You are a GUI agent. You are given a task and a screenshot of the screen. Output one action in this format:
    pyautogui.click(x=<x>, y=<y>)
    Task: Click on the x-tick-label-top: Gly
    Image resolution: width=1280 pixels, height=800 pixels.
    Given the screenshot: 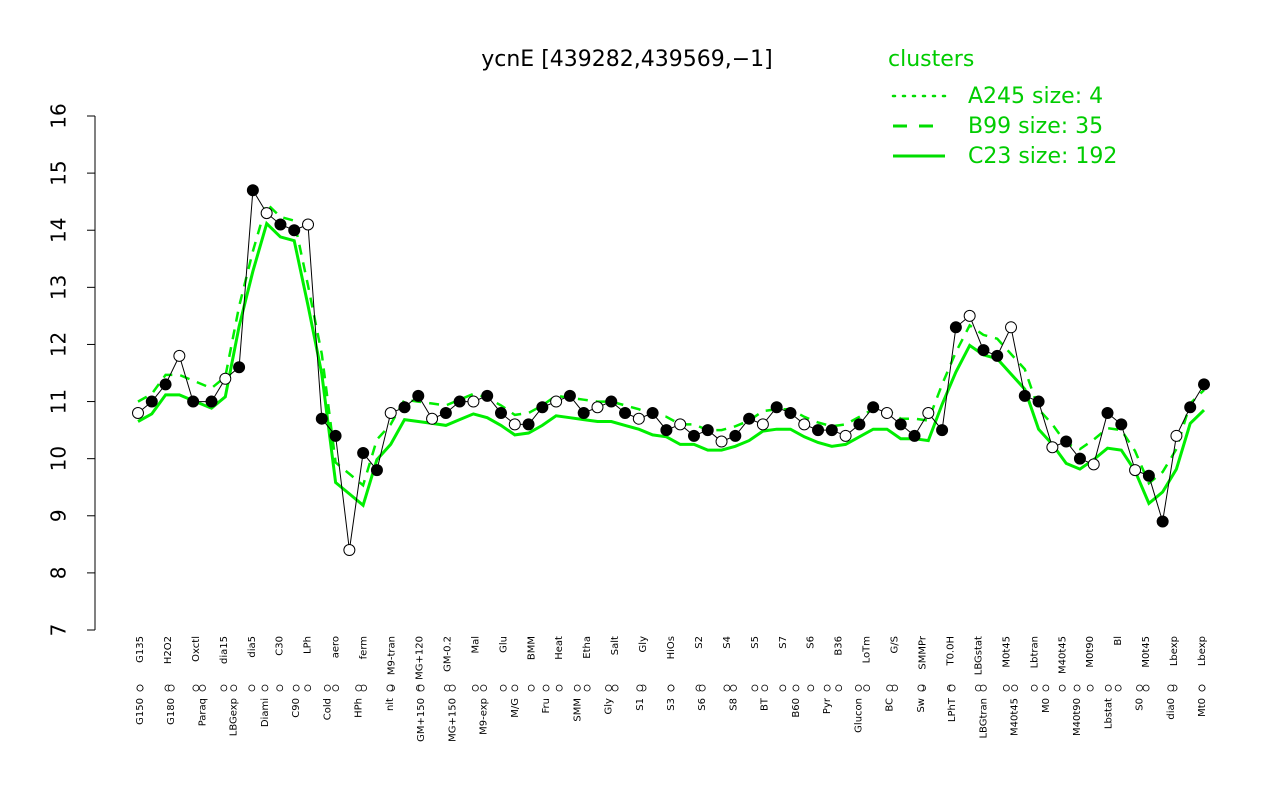 What is the action you would take?
    pyautogui.click(x=643, y=644)
    